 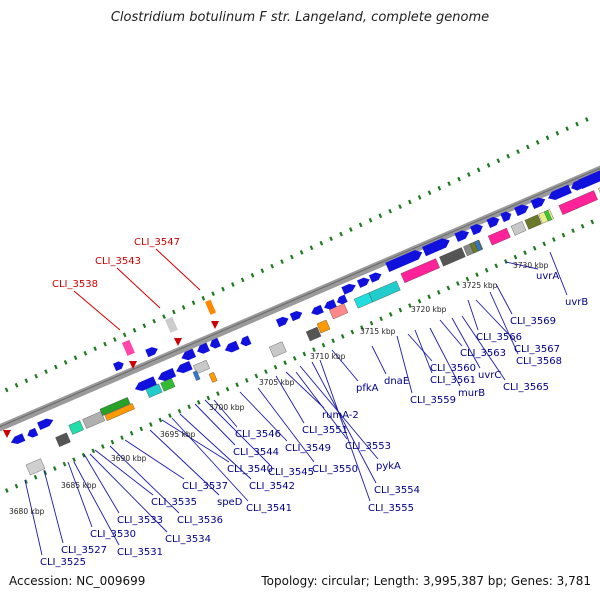 What do you see at coordinates (200, 520) in the screenshot?
I see `gene-label: CLI_3536` at bounding box center [200, 520].